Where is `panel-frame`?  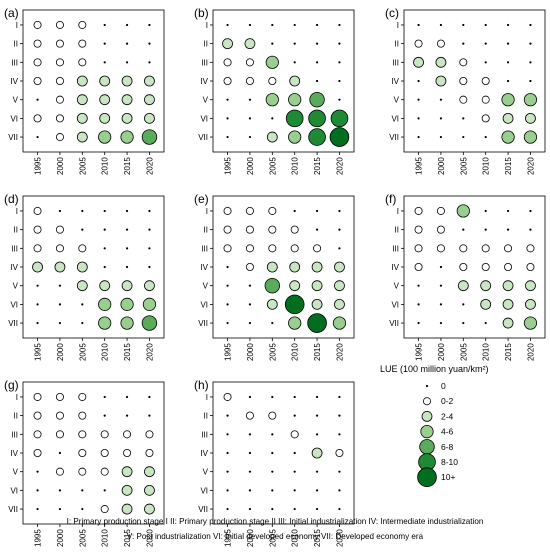 panel-frame is located at coordinates (474, 267).